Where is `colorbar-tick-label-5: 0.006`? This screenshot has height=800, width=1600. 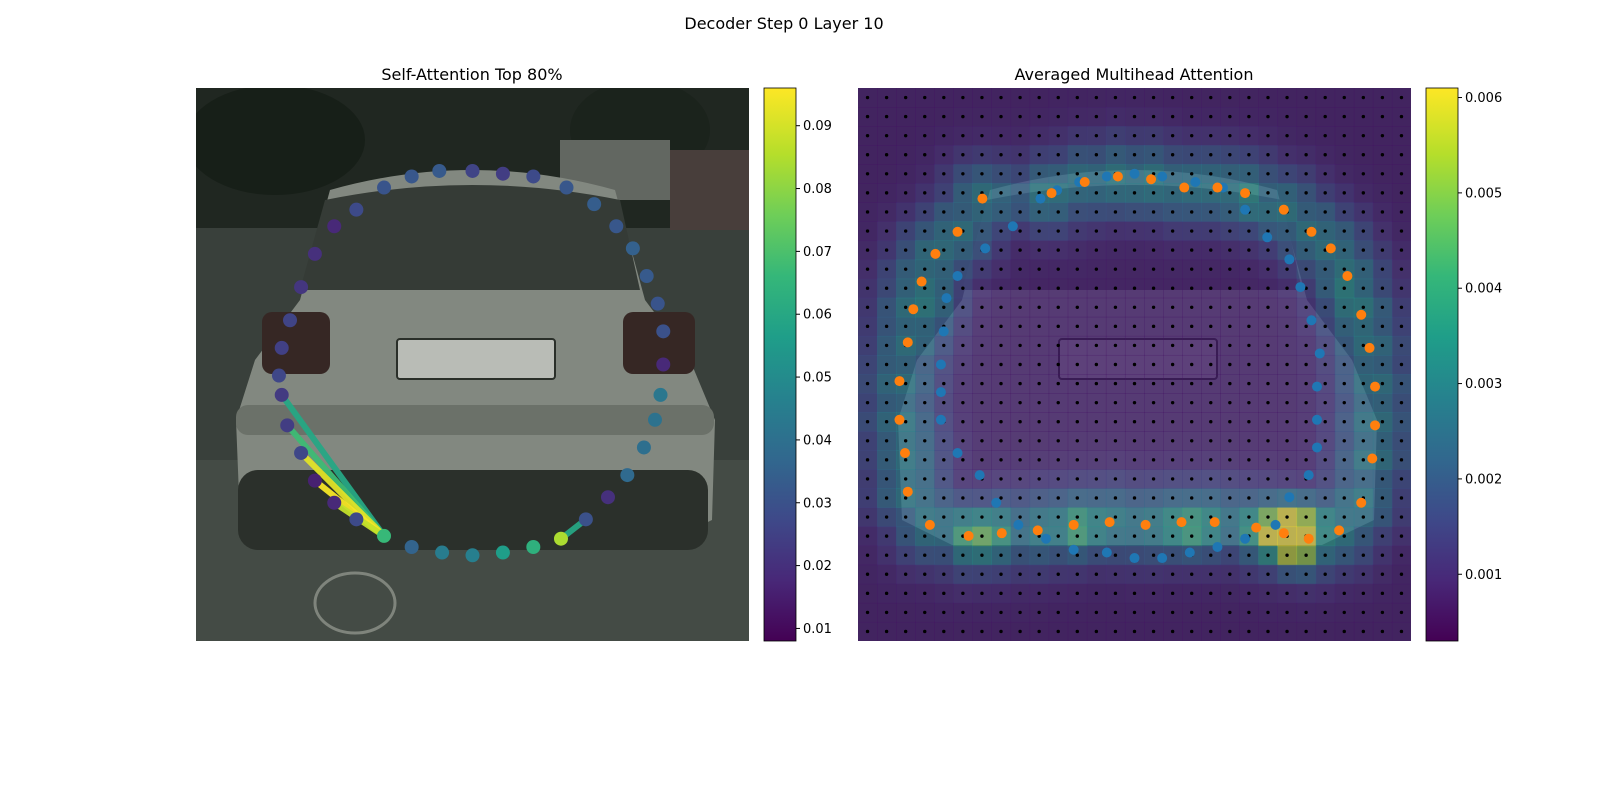
colorbar-tick-label-5: 0.006 is located at coordinates (1483, 98).